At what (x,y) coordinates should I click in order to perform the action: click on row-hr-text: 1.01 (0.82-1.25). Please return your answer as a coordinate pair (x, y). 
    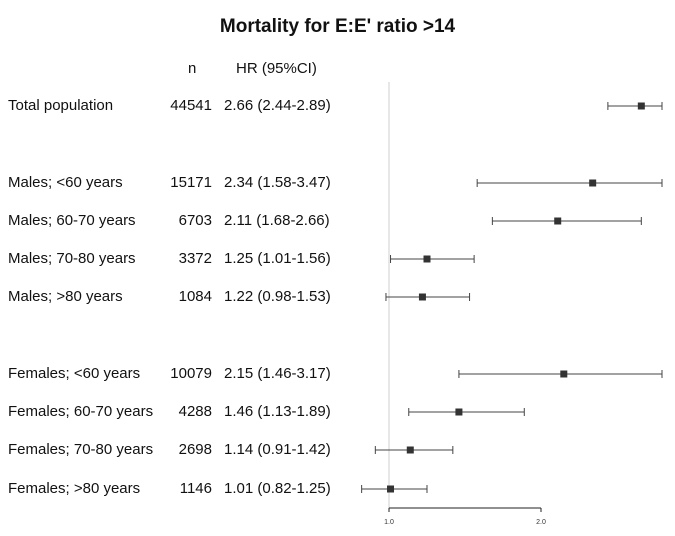
    Looking at the image, I should click on (277, 488).